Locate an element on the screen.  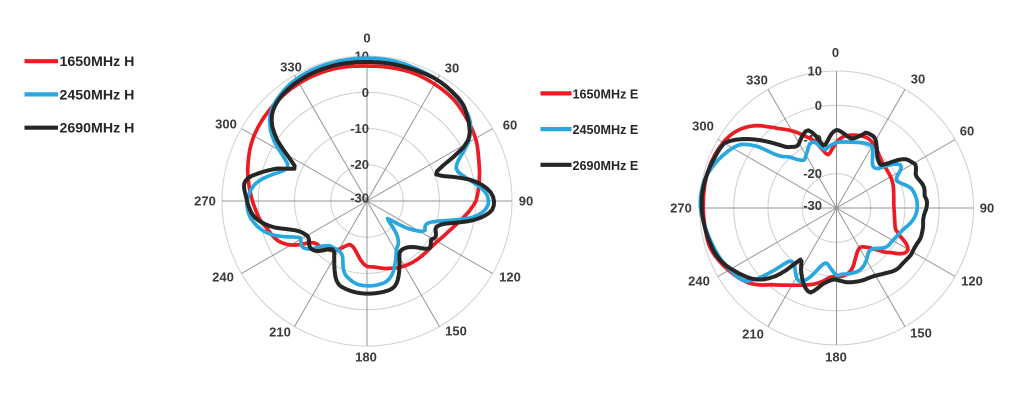
svg-text: 2450MHz H is located at coordinates (97, 95).